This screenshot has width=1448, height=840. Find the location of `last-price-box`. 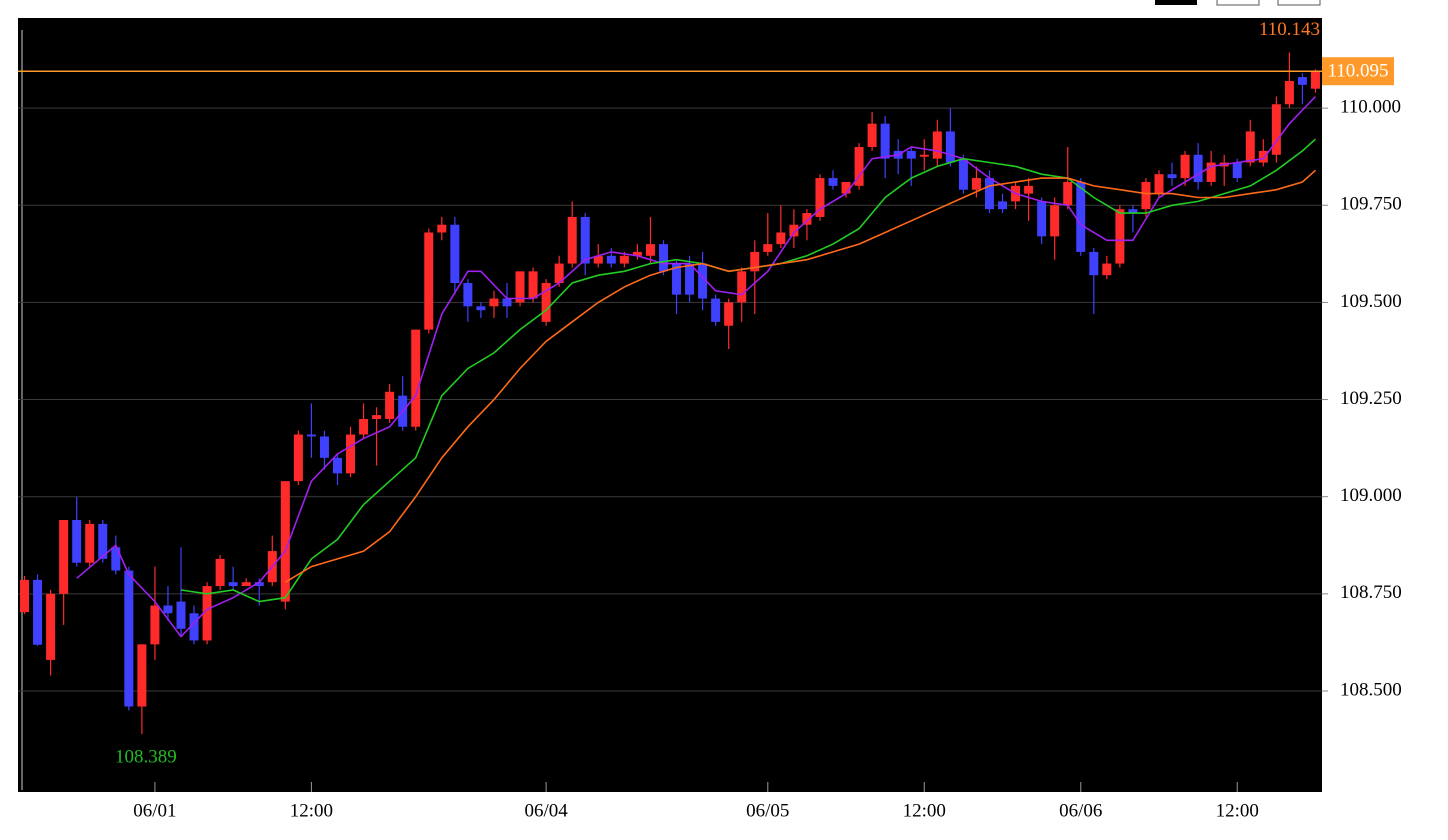

last-price-box is located at coordinates (1358, 71).